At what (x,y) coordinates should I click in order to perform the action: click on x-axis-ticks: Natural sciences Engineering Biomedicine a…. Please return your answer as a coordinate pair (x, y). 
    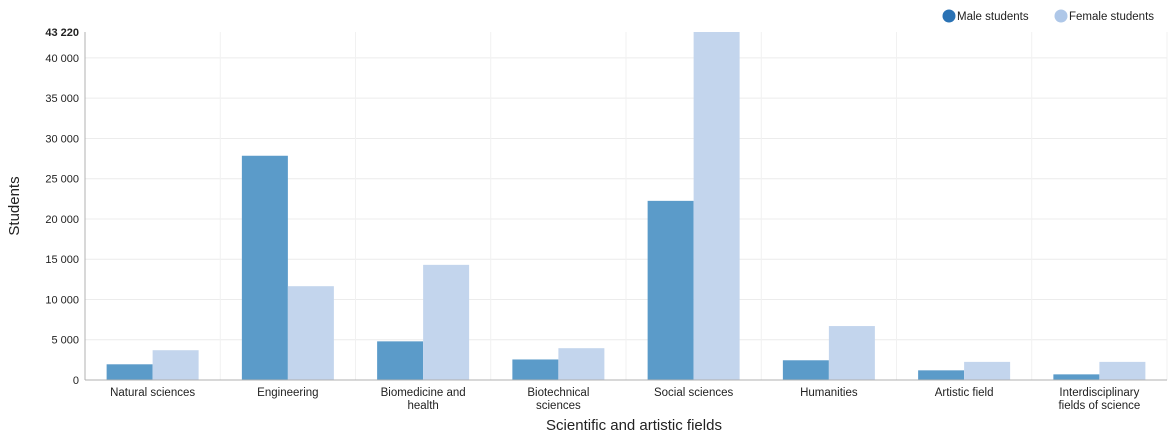
    Looking at the image, I should click on (625, 399).